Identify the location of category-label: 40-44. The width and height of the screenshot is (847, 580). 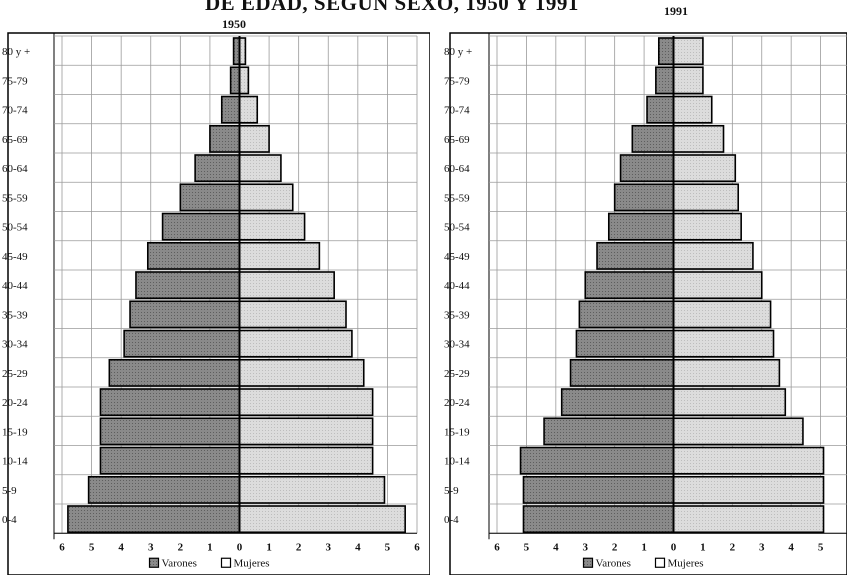
(457, 286).